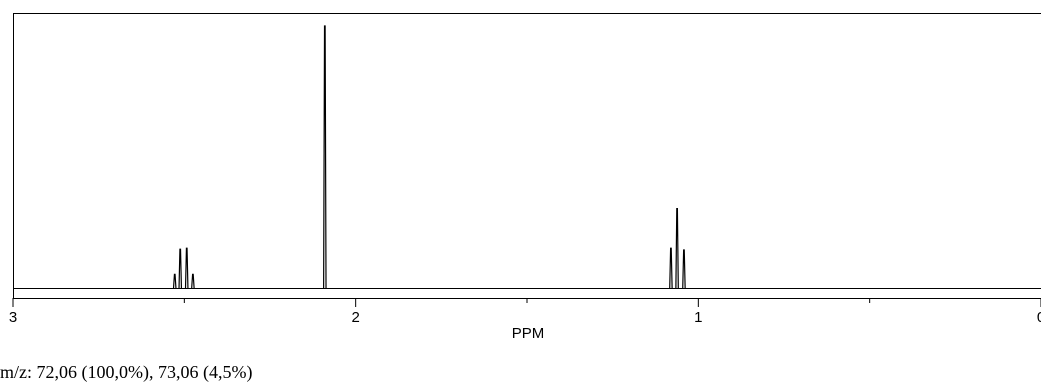 Image resolution: width=1041 pixels, height=387 pixels. I want to click on x-tick-label: 2, so click(355, 317).